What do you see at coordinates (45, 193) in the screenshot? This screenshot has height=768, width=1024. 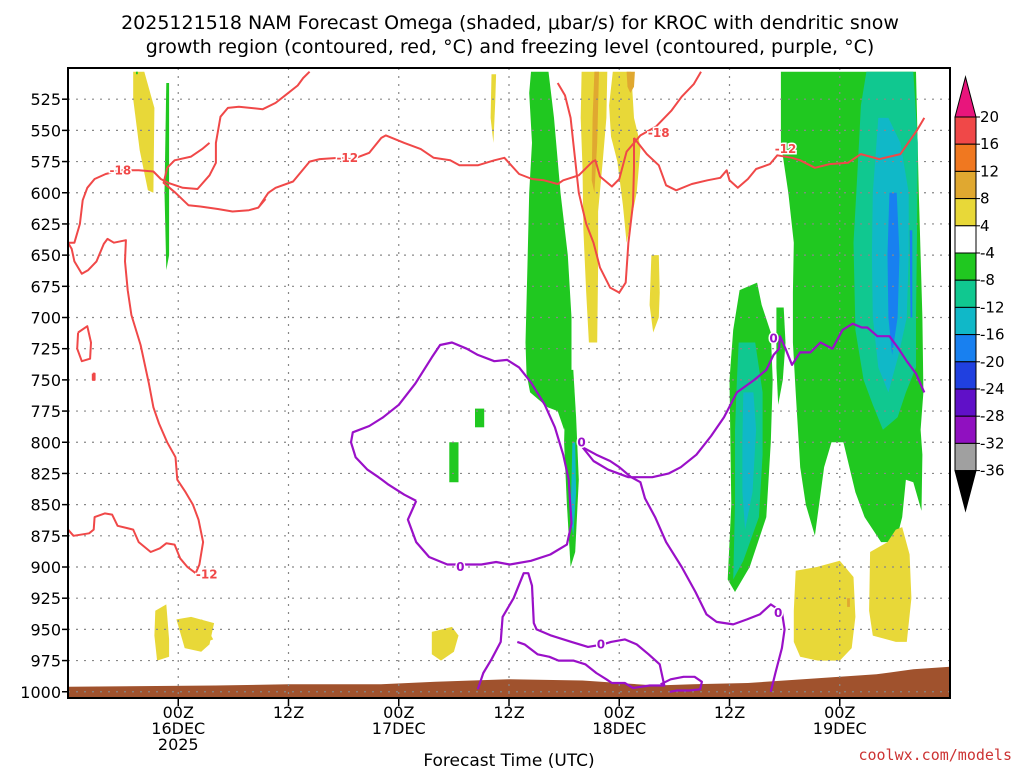 I see `y-tick-label-600: 600` at bounding box center [45, 193].